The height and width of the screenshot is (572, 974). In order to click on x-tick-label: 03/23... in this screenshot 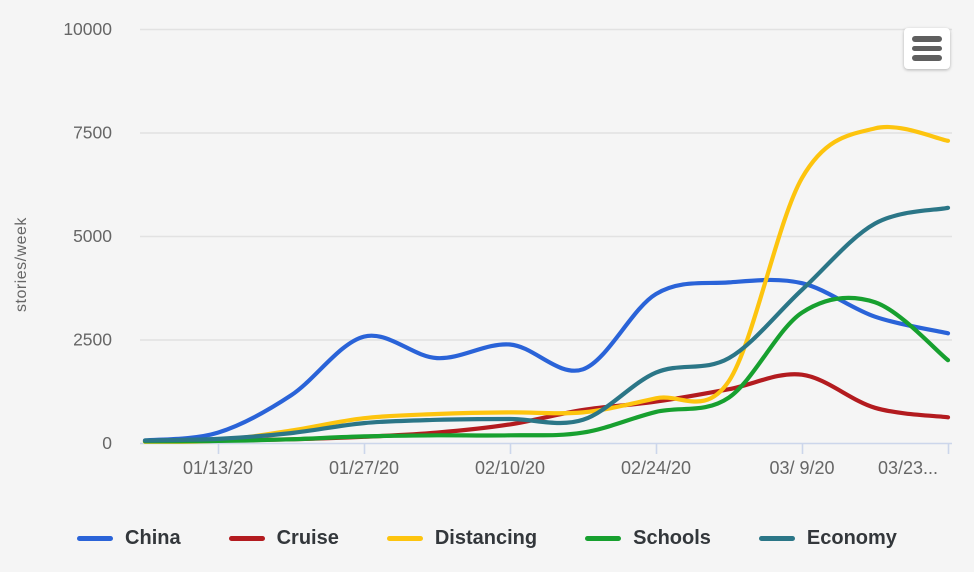, I will do `click(908, 468)`.